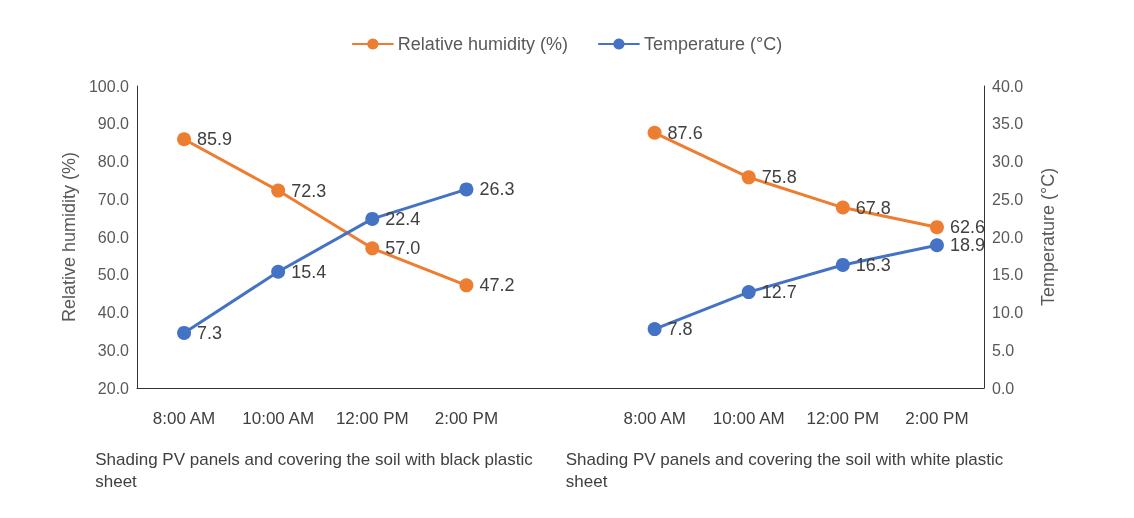  Describe the element at coordinates (1003, 388) in the screenshot. I see `y2-tick-label: 0.0` at that location.